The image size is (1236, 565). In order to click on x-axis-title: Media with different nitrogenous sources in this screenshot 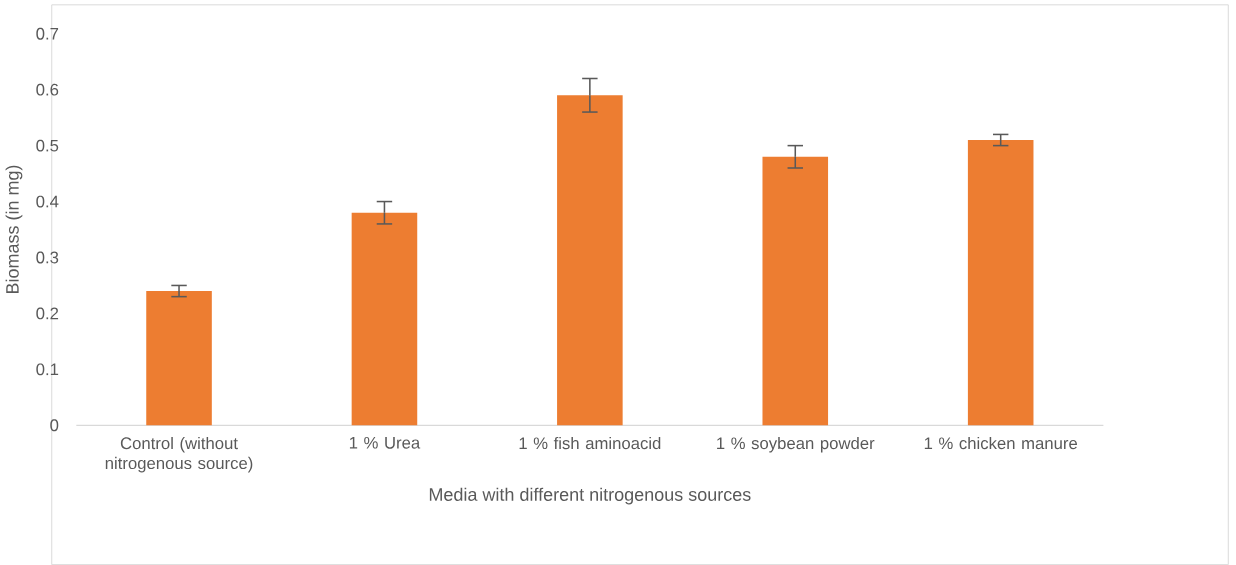, I will do `click(590, 496)`.